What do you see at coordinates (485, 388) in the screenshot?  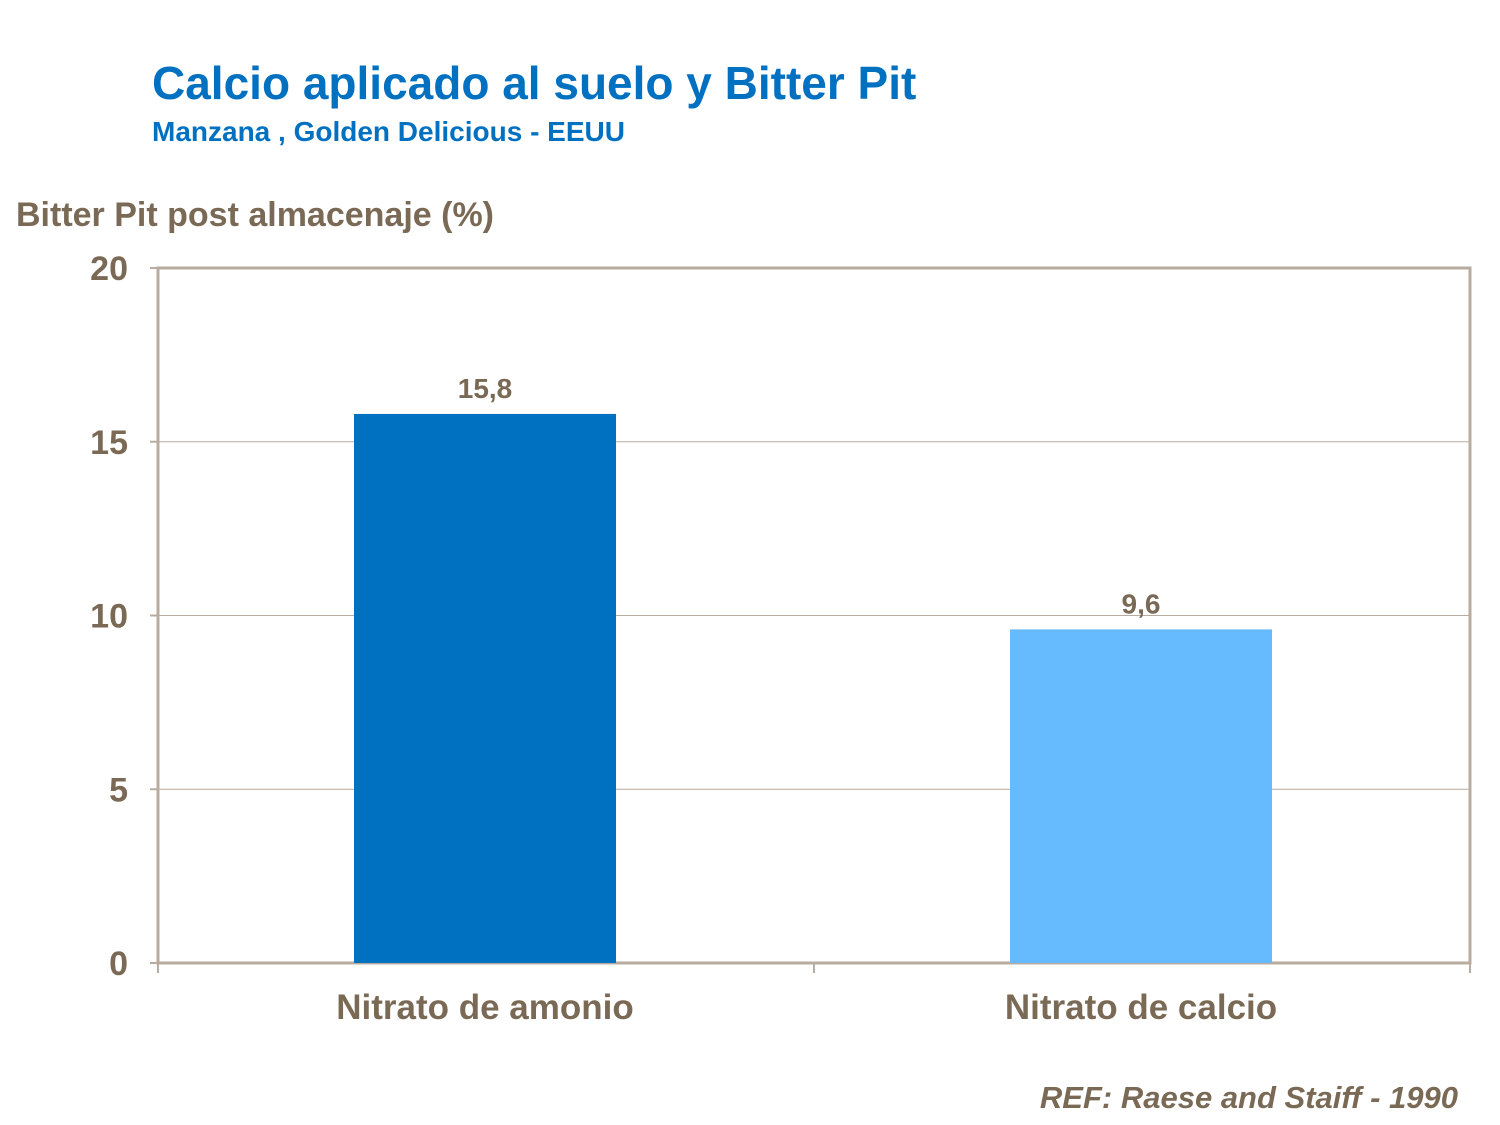 I see `data-label: 15,8` at bounding box center [485, 388].